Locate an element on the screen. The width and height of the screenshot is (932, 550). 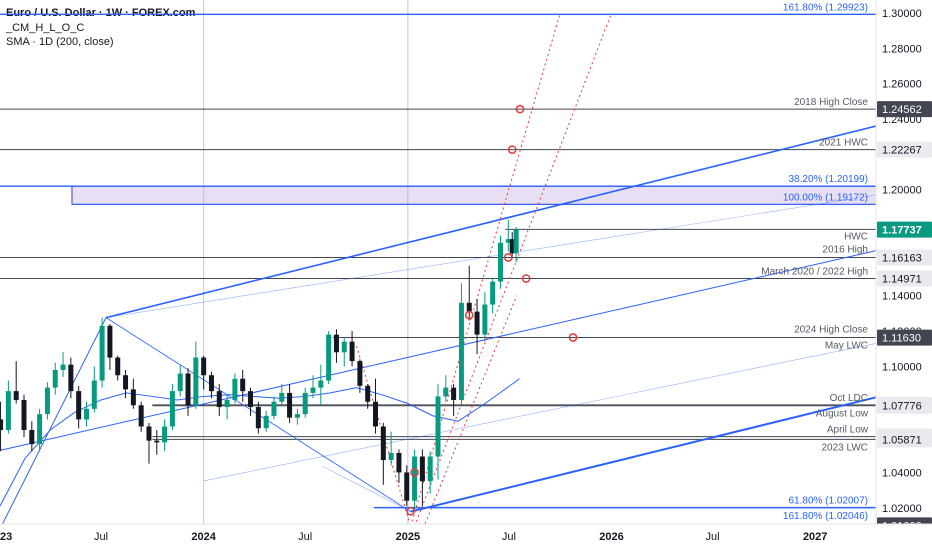
price-tick-label: 1.14000 is located at coordinates (902, 297).